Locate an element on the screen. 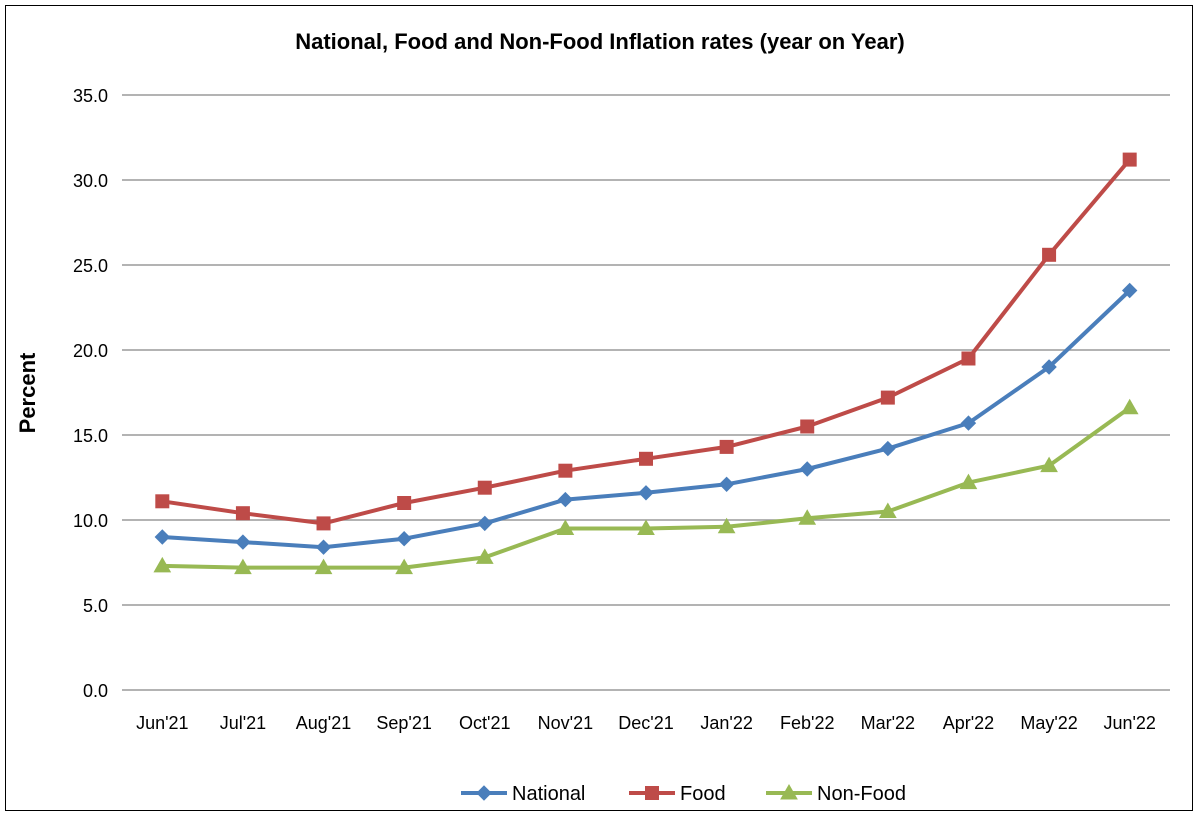  legend-label: Non-Food is located at coordinates (861, 794).